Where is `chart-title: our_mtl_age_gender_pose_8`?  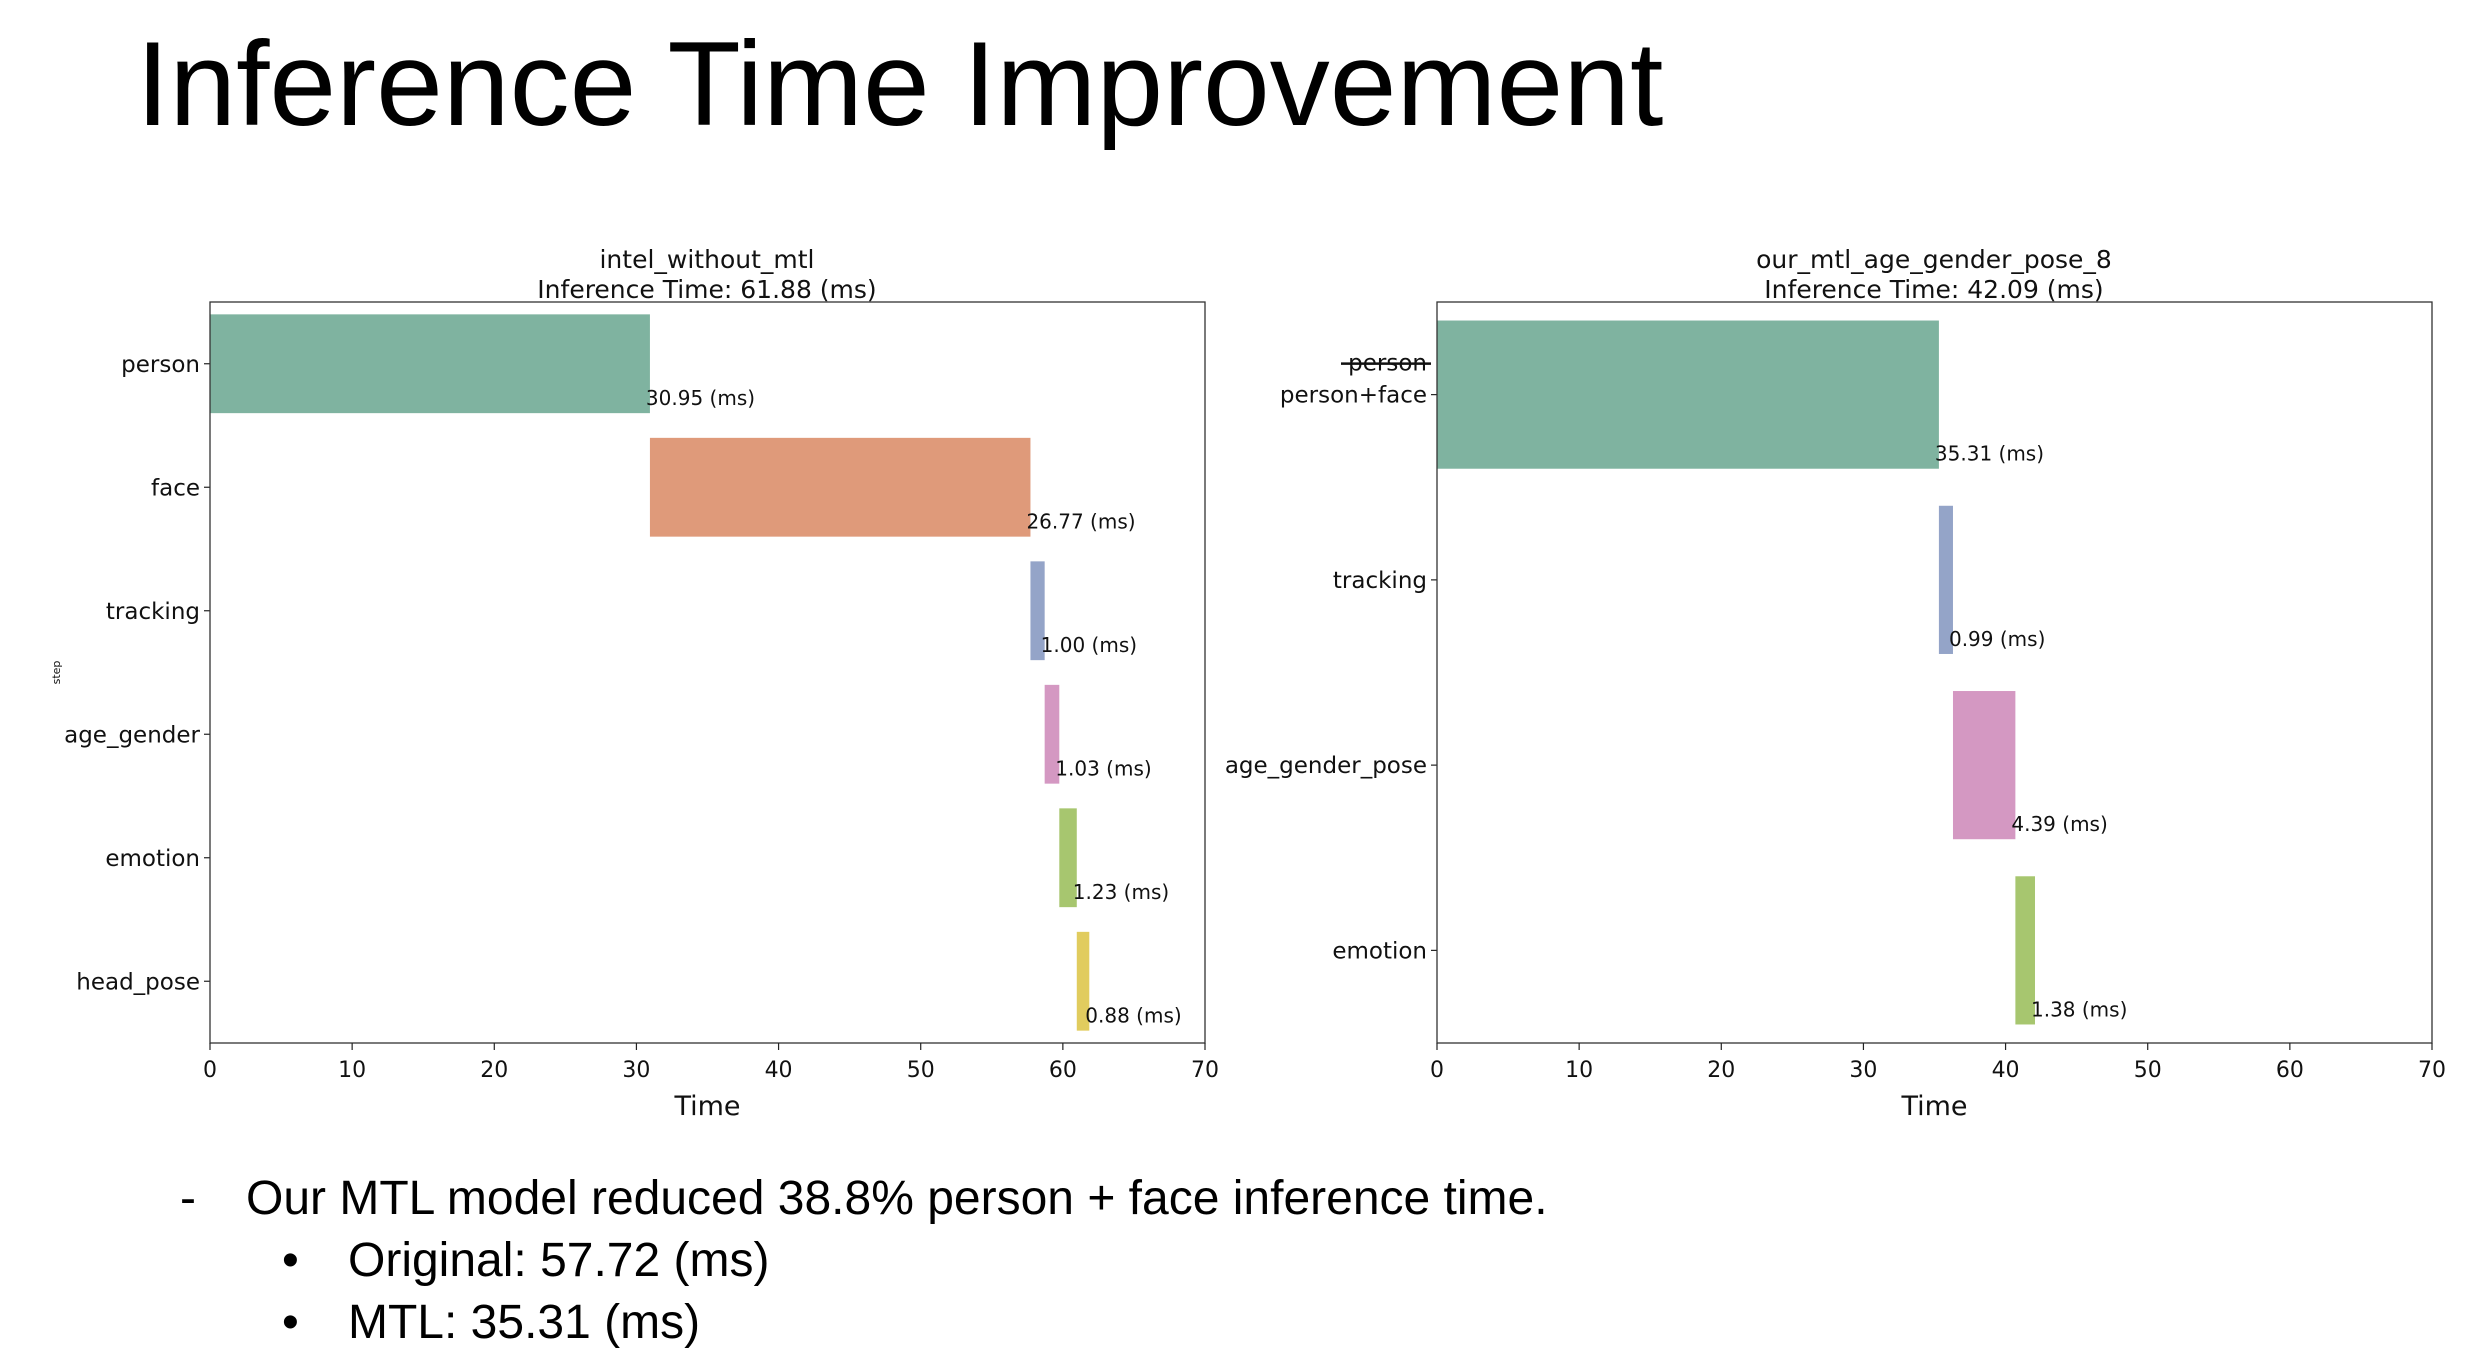
chart-title: our_mtl_age_gender_pose_8 is located at coordinates (1934, 259).